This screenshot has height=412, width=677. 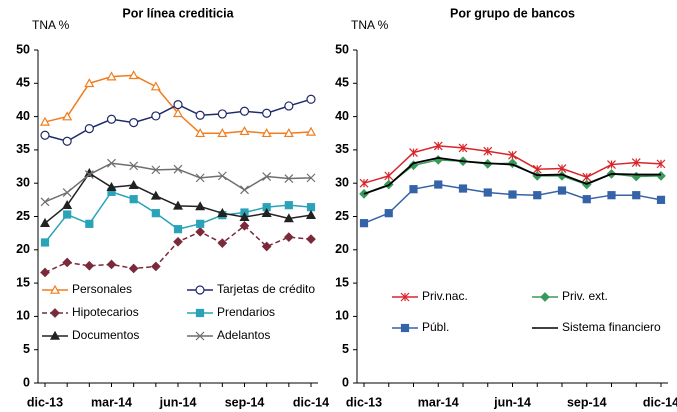 I want to click on y-tick-label: 35, so click(x=342, y=149).